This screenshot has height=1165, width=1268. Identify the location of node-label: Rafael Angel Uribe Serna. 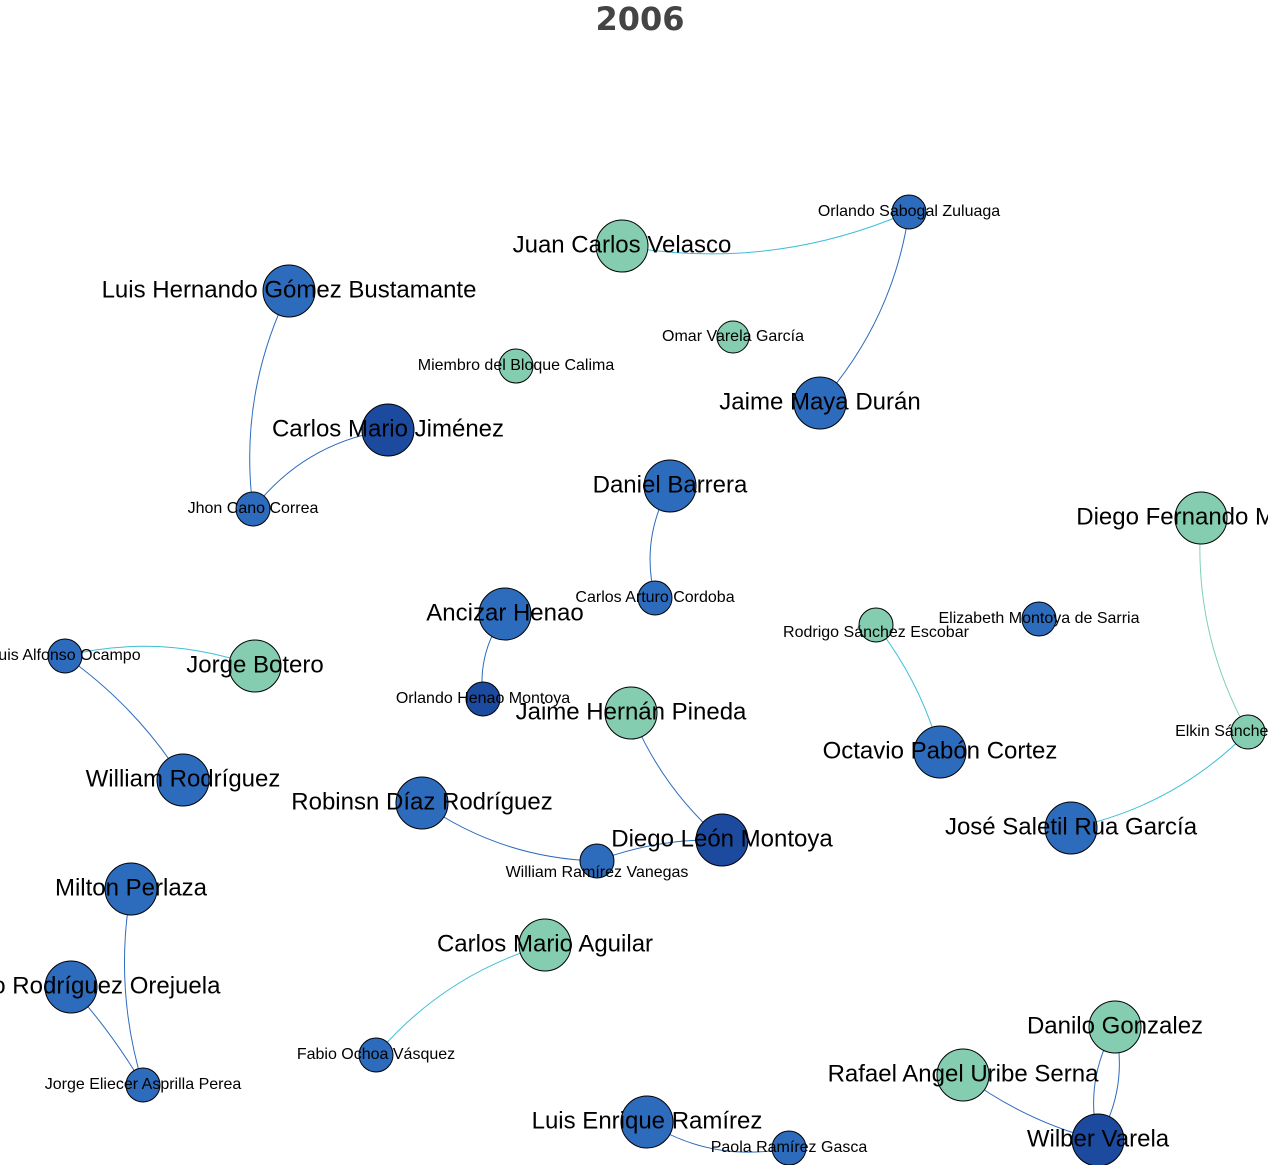
(963, 1073).